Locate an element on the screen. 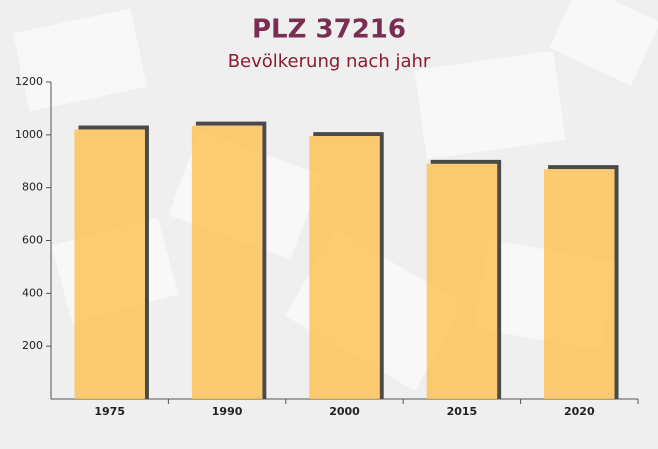  y-tick-label: 1000 is located at coordinates (29, 134).